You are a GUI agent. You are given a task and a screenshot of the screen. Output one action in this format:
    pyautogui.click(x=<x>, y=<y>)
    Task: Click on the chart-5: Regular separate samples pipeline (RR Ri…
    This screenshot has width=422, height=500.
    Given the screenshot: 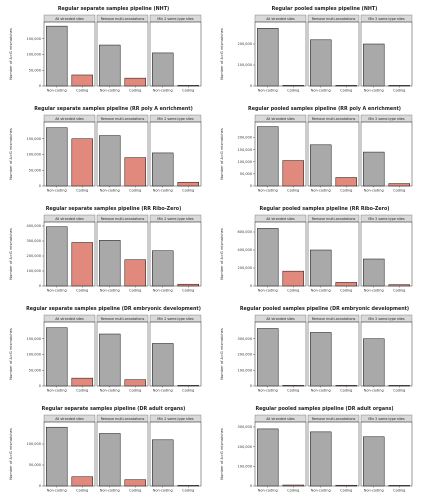 What is the action you would take?
    pyautogui.click(x=105, y=249)
    